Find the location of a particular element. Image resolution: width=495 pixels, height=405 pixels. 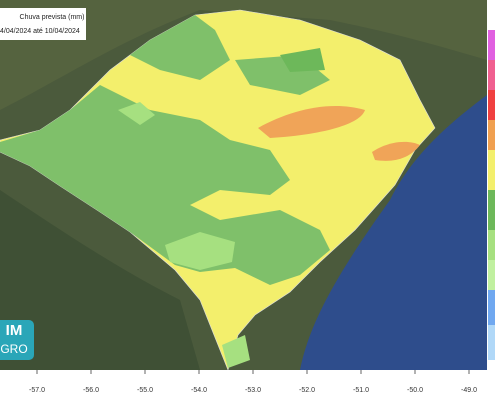

x-tick-label: -54.0 is located at coordinates (199, 390).